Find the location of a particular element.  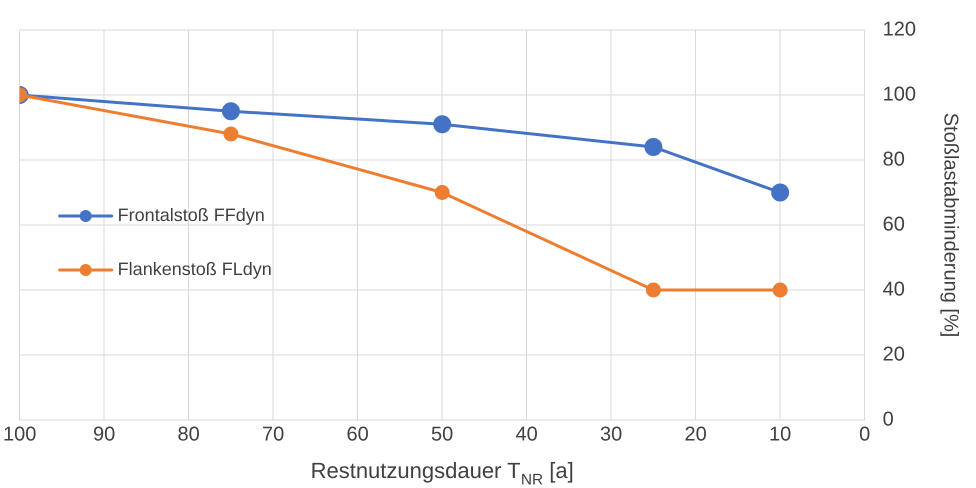

y-tick-label: 60 is located at coordinates (893, 225).